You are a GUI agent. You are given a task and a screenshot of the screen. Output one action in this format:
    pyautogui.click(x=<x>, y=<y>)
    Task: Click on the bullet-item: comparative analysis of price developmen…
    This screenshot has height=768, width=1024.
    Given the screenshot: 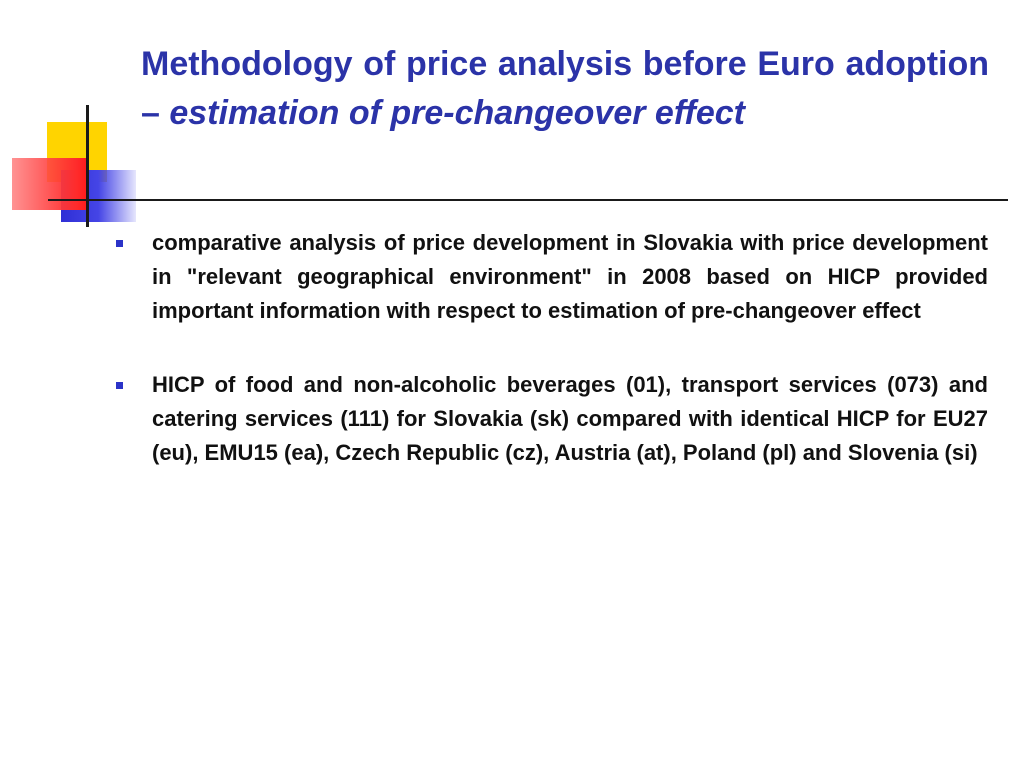 What is the action you would take?
    pyautogui.click(x=550, y=277)
    